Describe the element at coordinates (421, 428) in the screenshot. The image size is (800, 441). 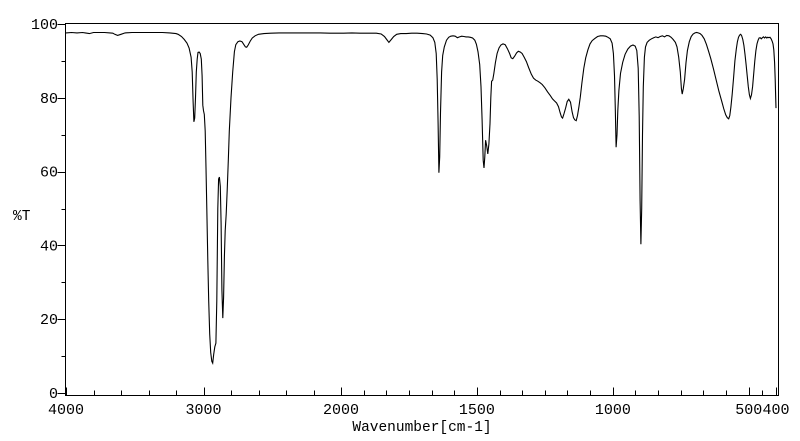
I see `x-axis-title: Wavenumber[cm-1]` at that location.